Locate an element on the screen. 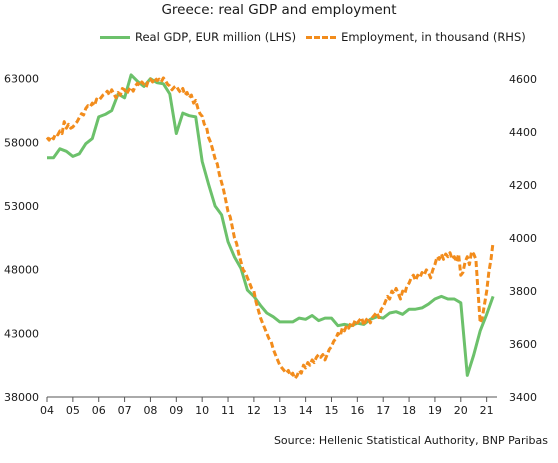 The image size is (558, 463). y-left-tick-label: 43000 is located at coordinates (21, 333).